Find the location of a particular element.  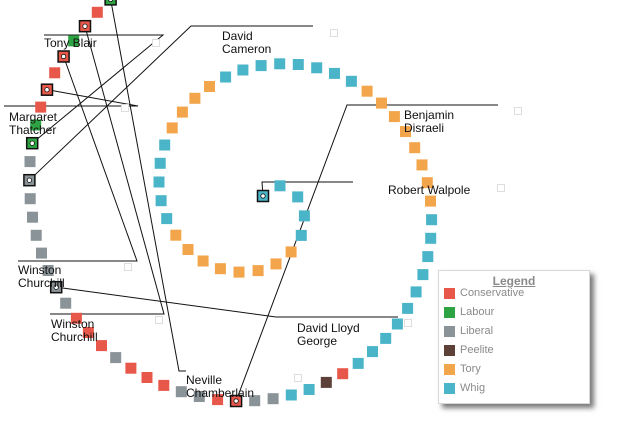

legend-item-whig: Whig is located at coordinates (464, 388).